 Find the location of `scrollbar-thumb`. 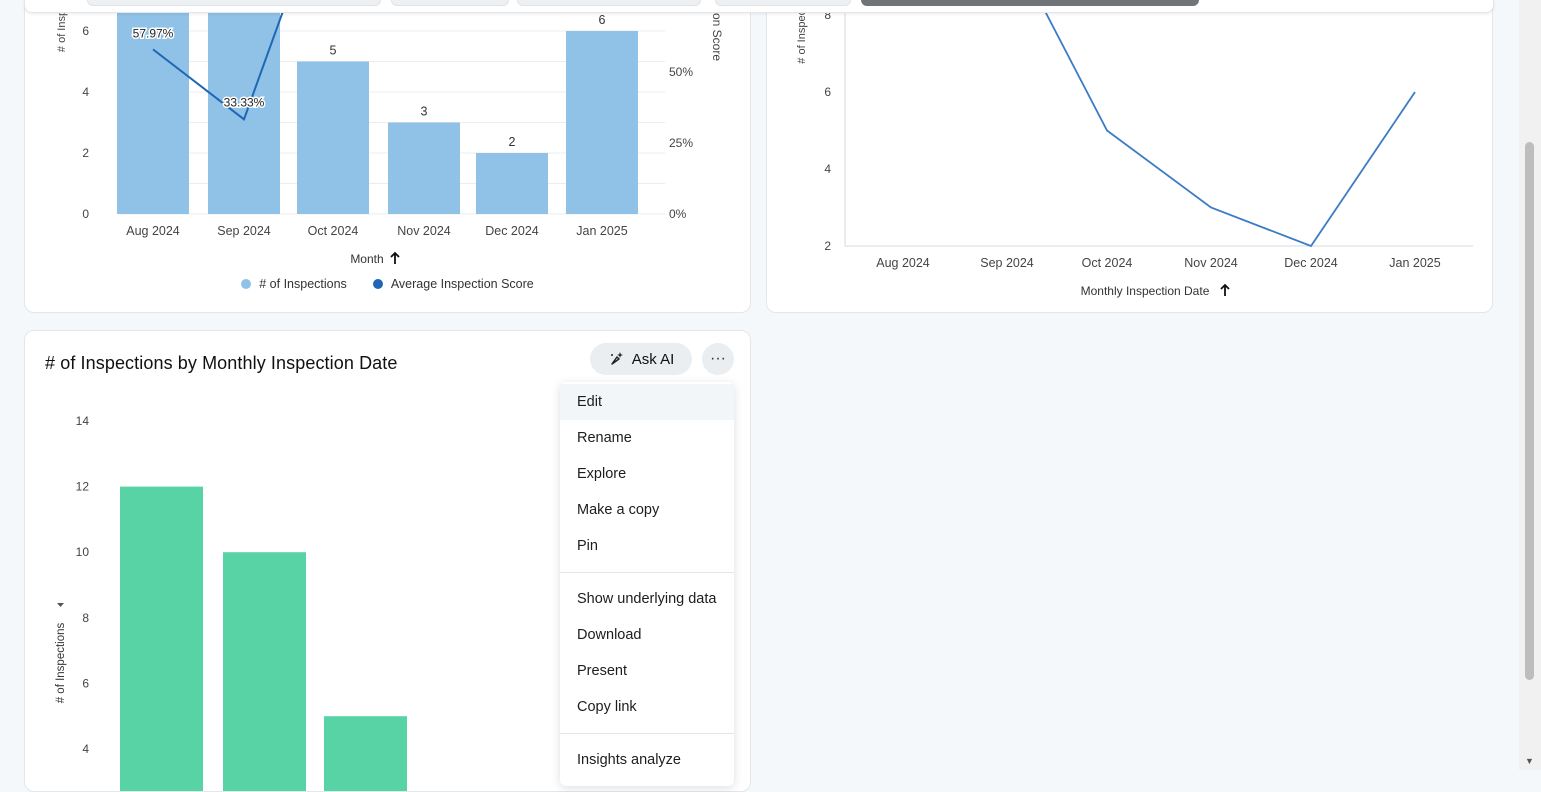

scrollbar-thumb is located at coordinates (1529, 411).